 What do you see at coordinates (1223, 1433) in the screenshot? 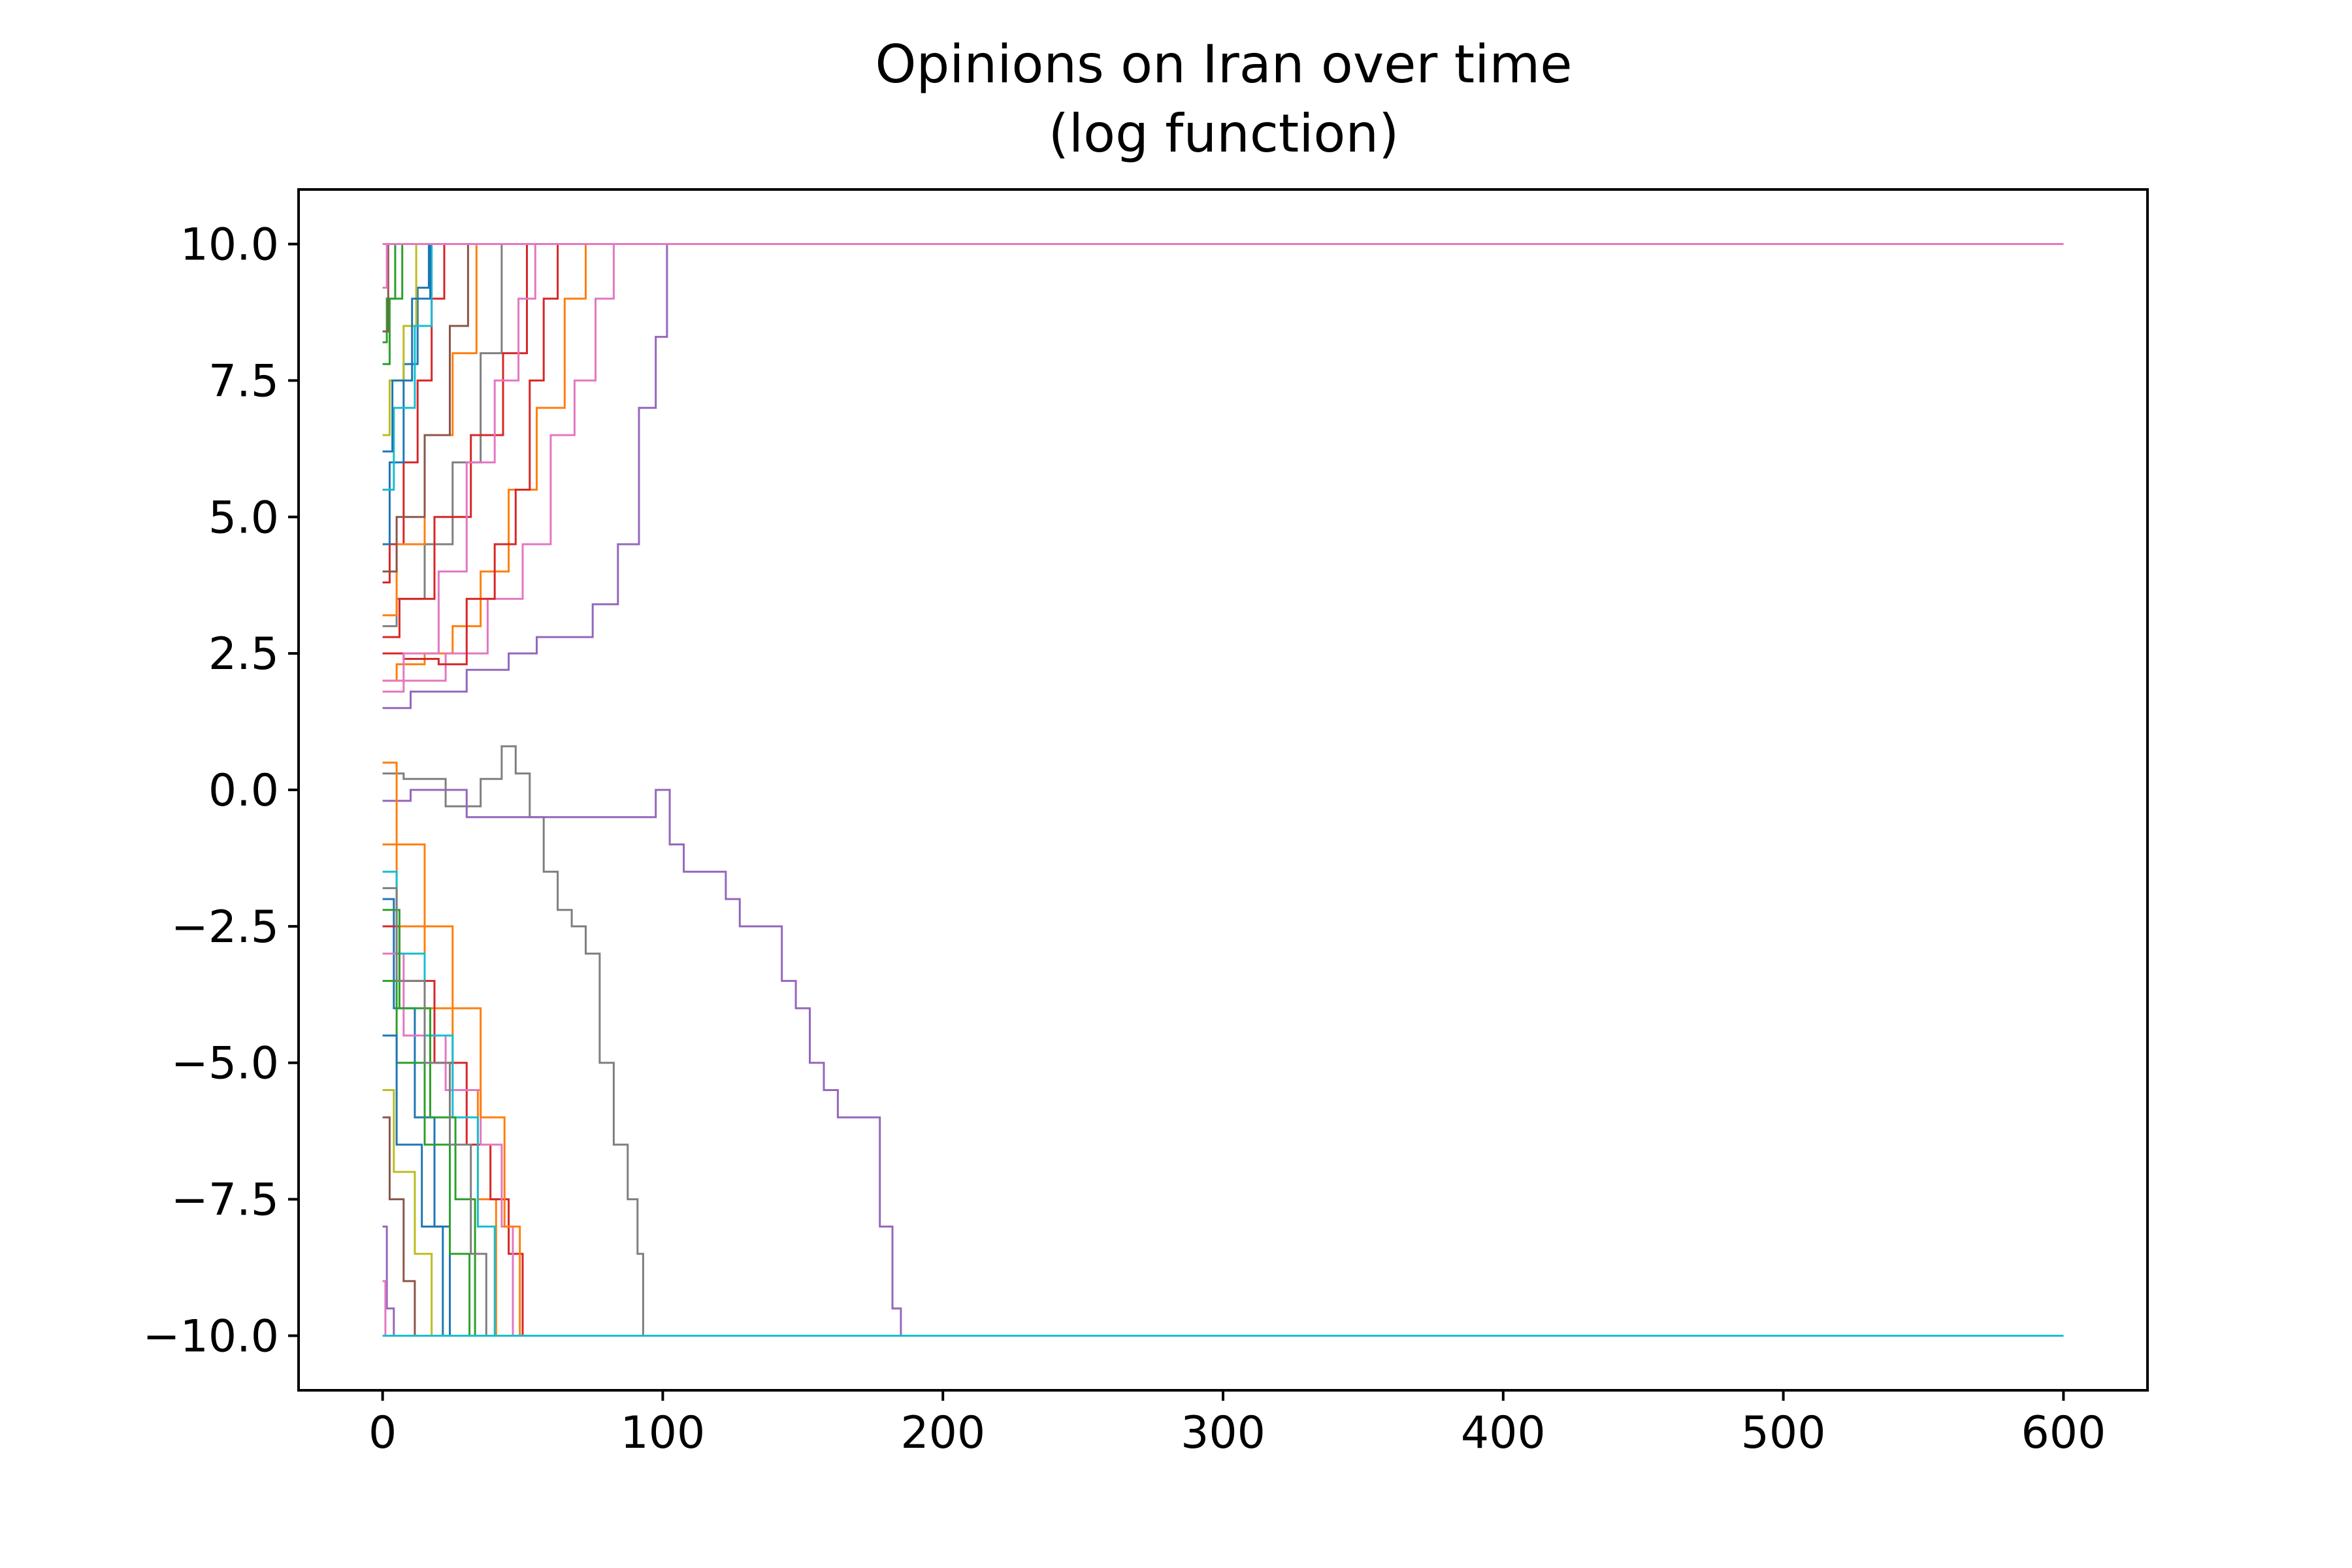
I see `x-tick-label: 300` at bounding box center [1223, 1433].